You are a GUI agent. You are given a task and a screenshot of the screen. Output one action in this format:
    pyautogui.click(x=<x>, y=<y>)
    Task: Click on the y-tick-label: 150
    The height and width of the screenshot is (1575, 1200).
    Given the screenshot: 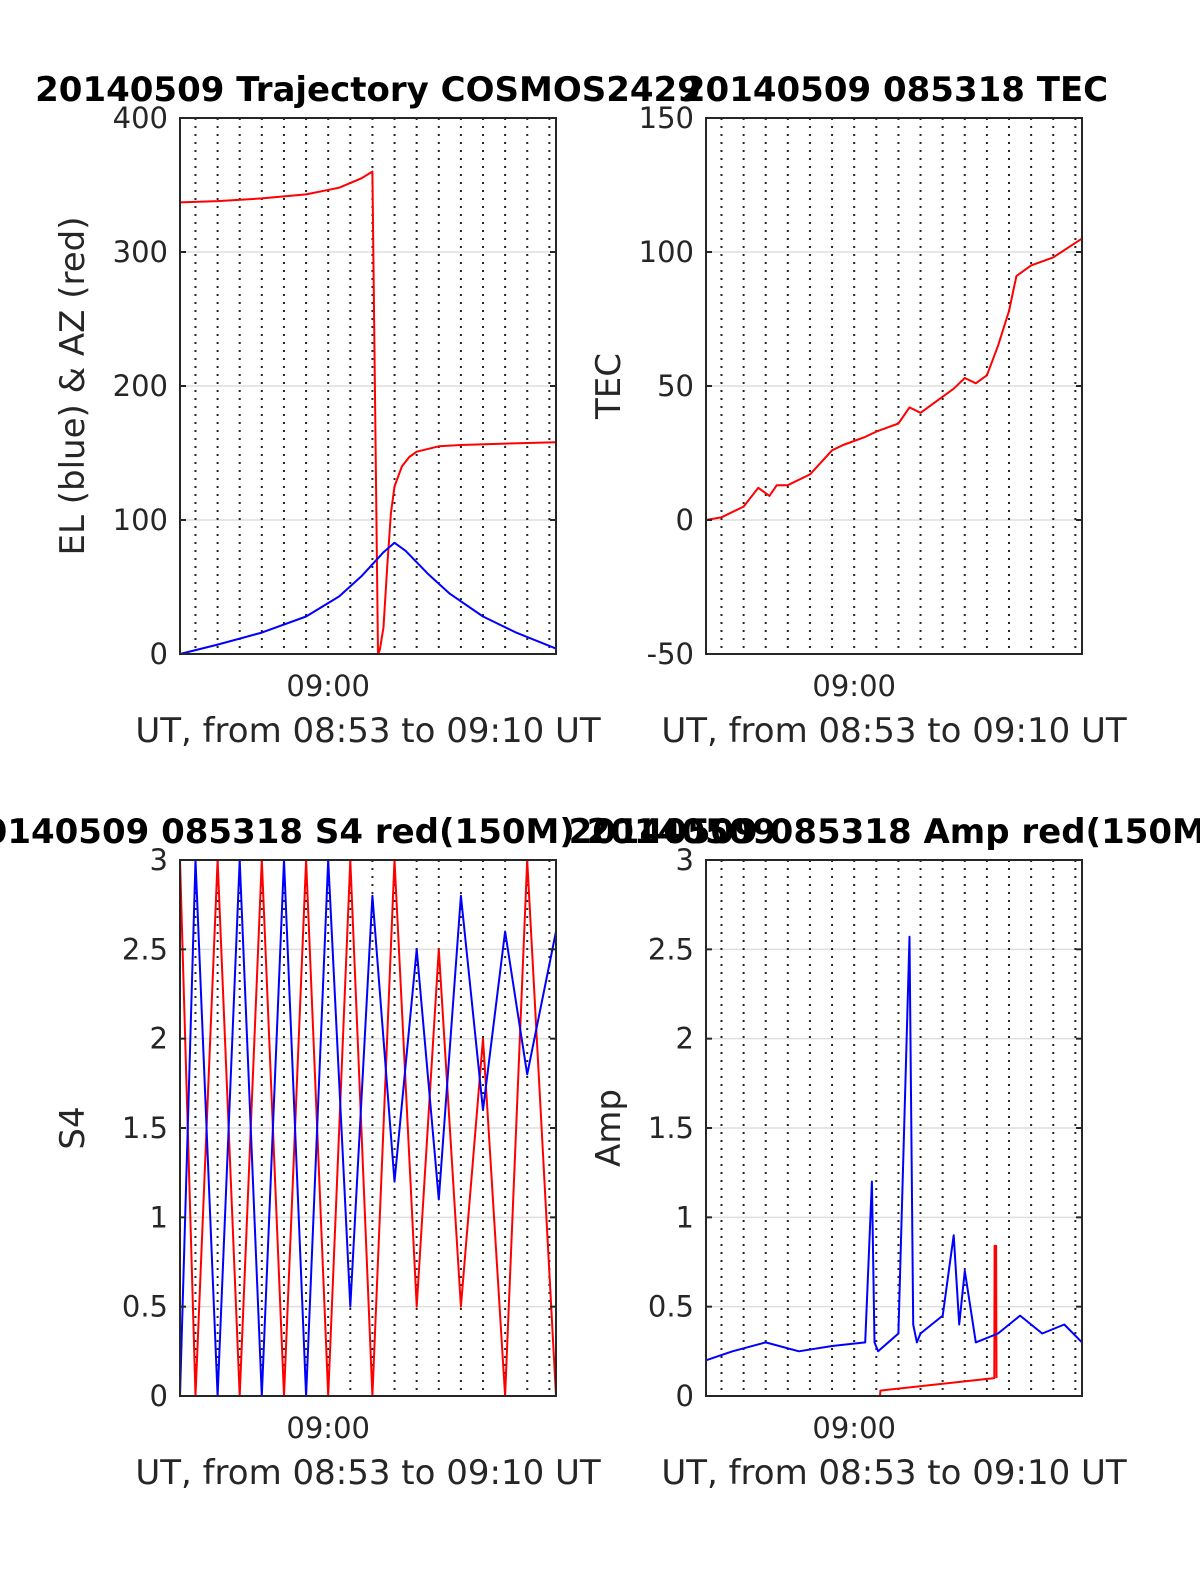 What is the action you would take?
    pyautogui.click(x=666, y=118)
    